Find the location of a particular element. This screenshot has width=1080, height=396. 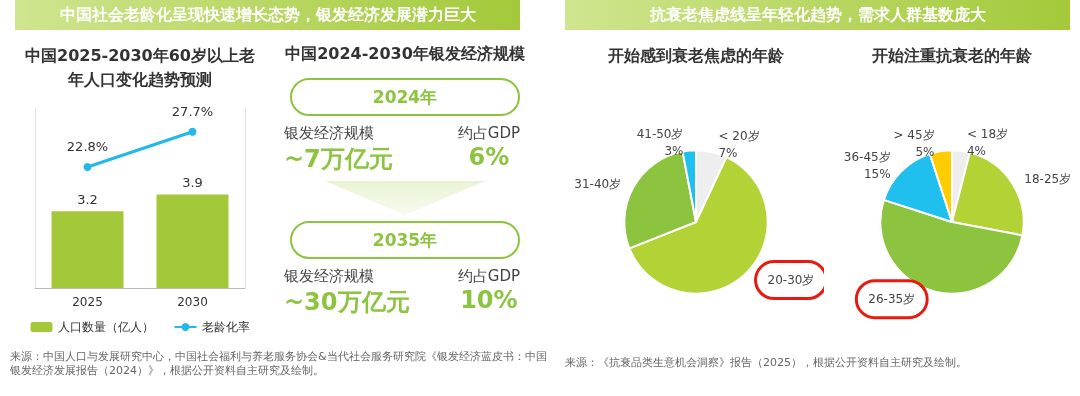

text: ~30万亿元 is located at coordinates (347, 302).